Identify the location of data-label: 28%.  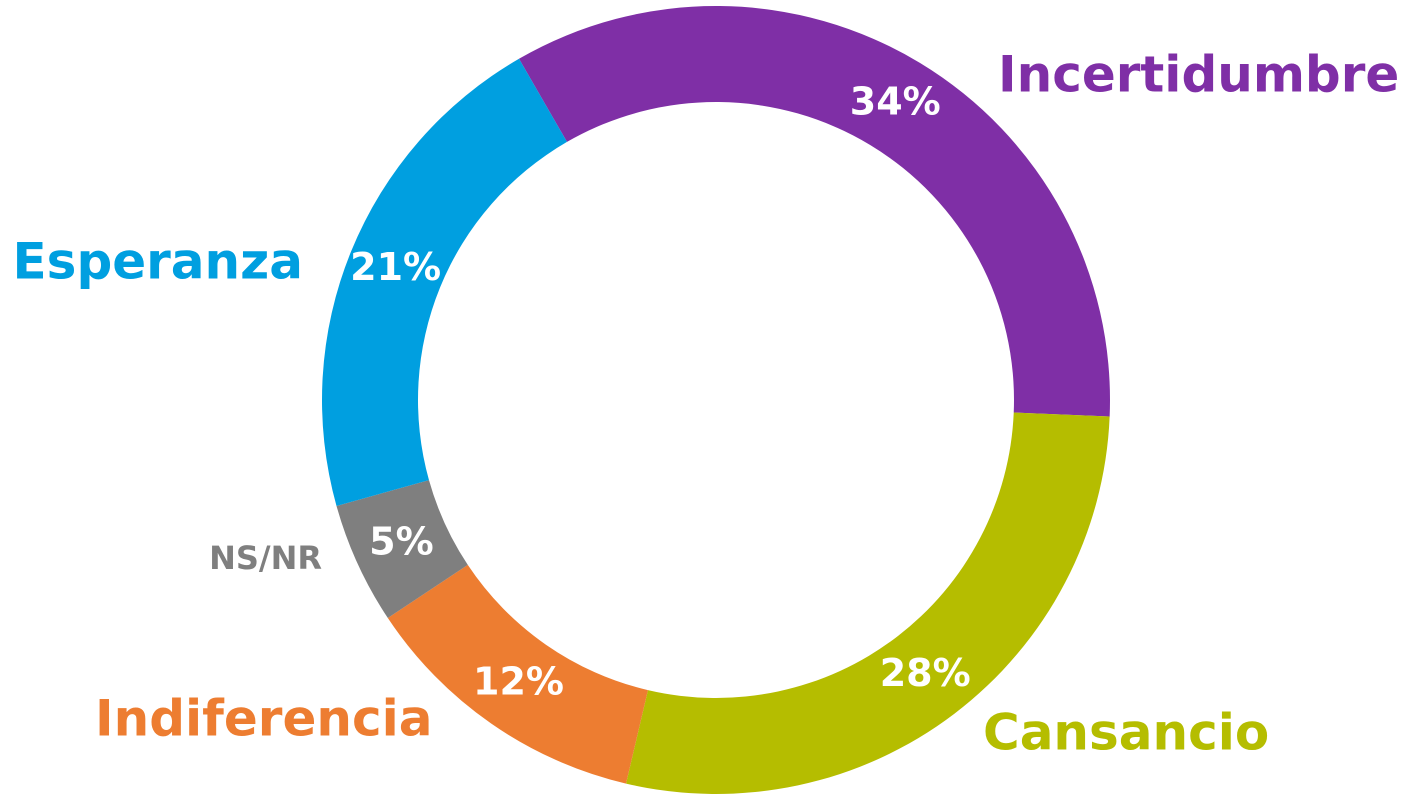
(925, 673).